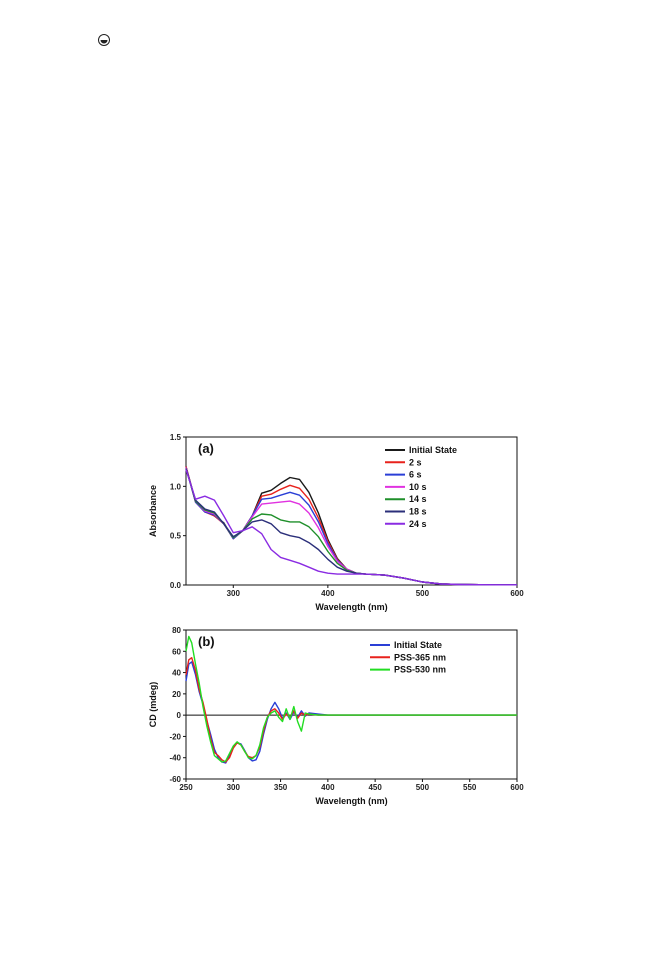  What do you see at coordinates (176, 536) in the screenshot?
I see `y-tick-label: 0.5` at bounding box center [176, 536].